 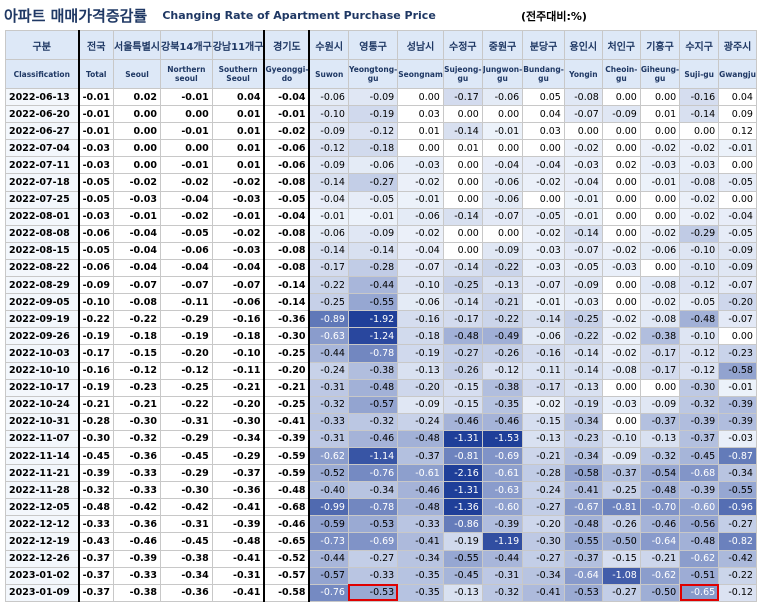 I want to click on value-cell: -0.78, so click(x=373, y=507).